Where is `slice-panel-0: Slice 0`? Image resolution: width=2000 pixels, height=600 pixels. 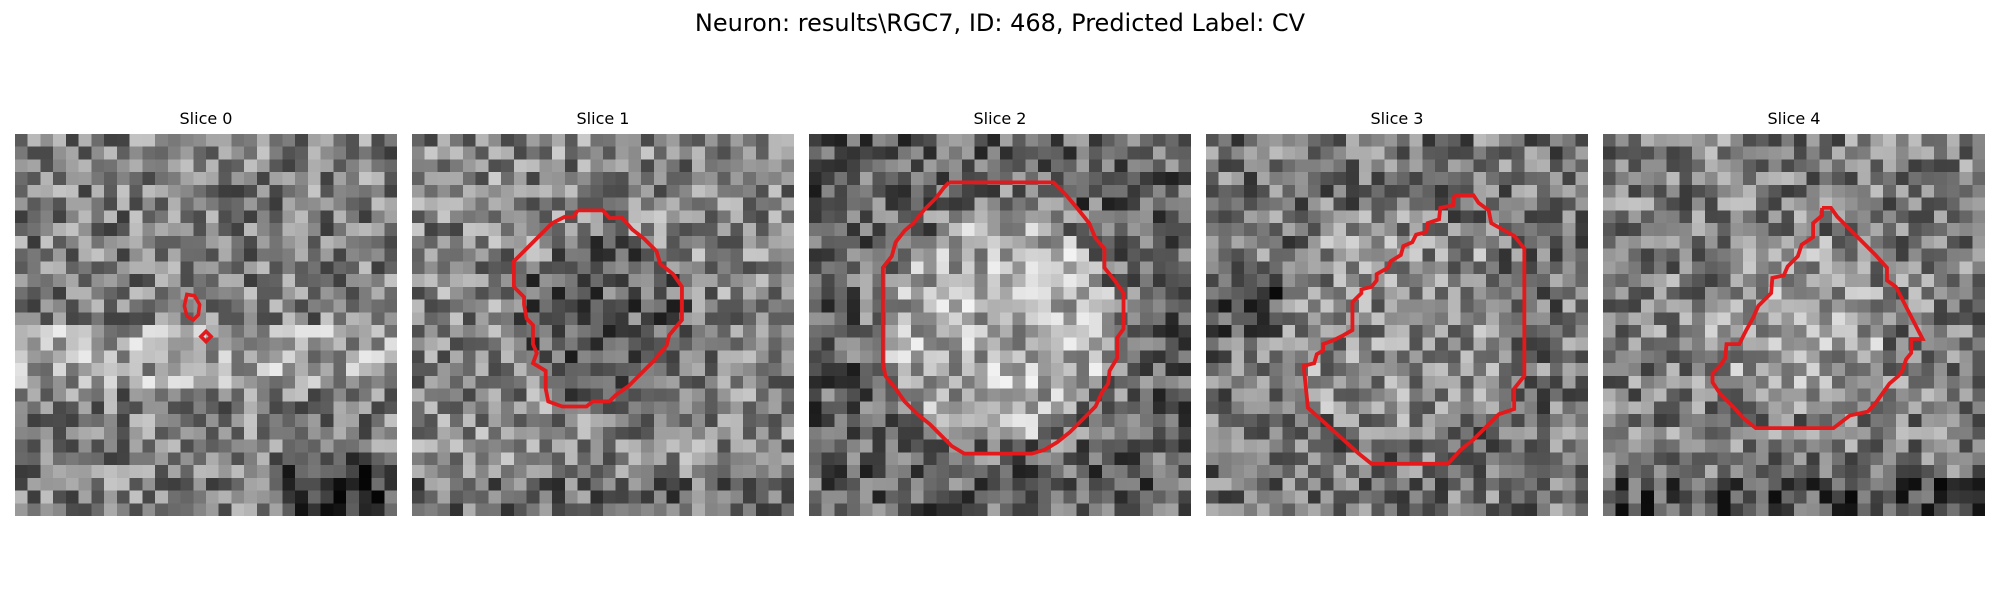 slice-panel-0: Slice 0 is located at coordinates (206, 312).